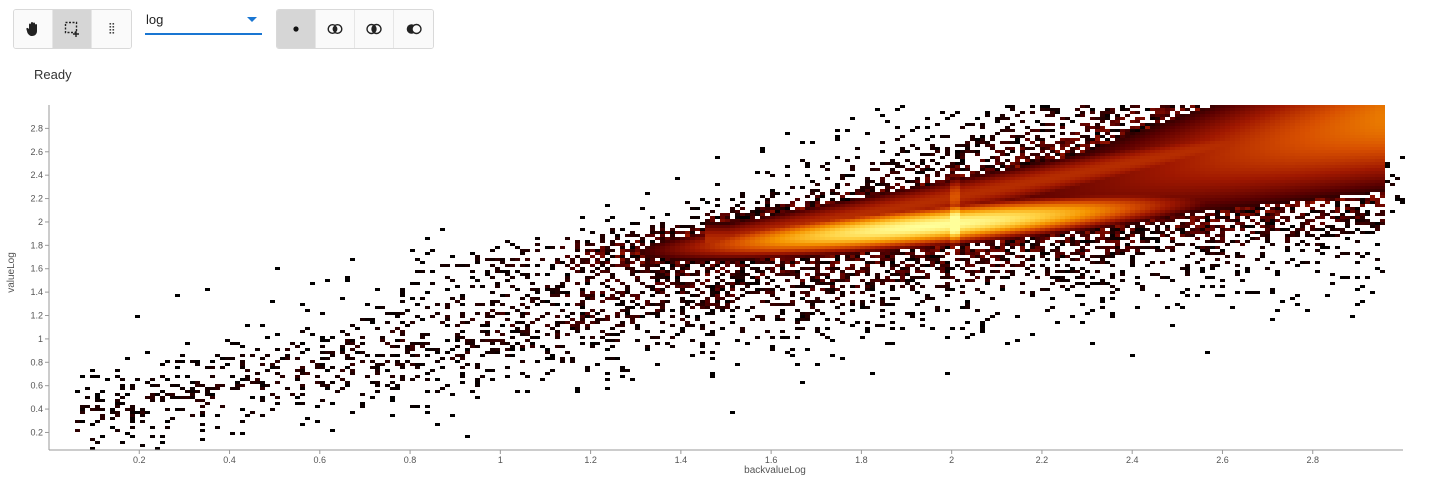  What do you see at coordinates (413, 29) in the screenshot?
I see `mode-subtract-button` at bounding box center [413, 29].